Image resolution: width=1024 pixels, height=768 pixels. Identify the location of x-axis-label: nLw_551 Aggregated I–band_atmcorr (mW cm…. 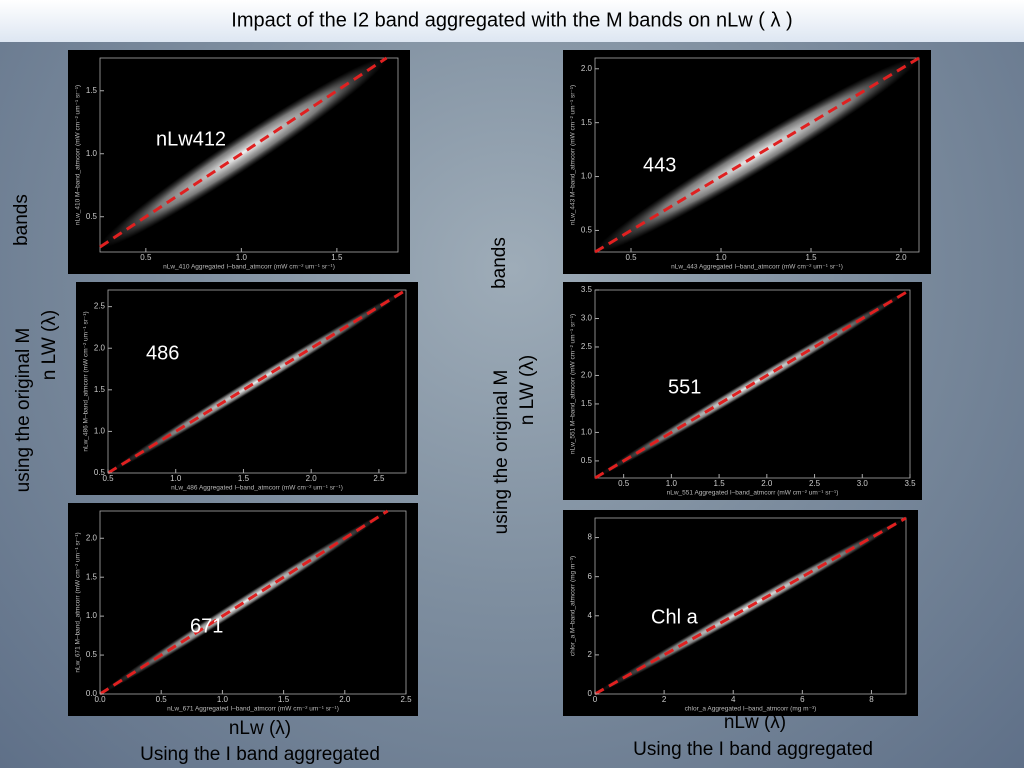
(753, 493).